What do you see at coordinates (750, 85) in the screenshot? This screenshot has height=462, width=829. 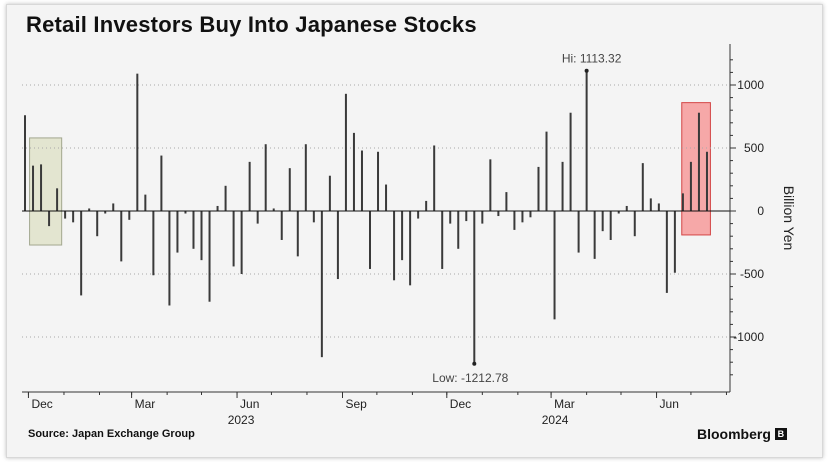 I see `y-tick-label: 1000` at bounding box center [750, 85].